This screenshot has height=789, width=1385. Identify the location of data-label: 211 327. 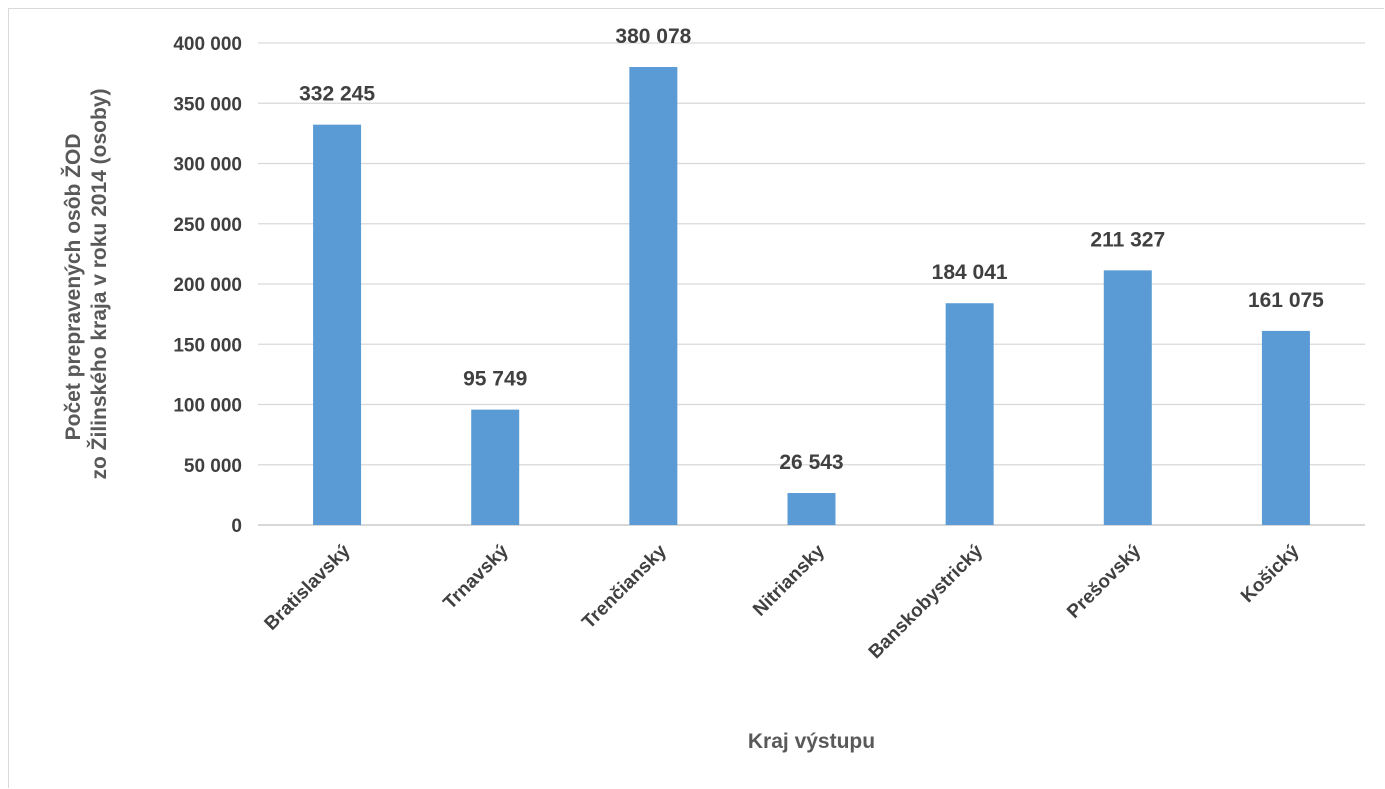
(1127, 239).